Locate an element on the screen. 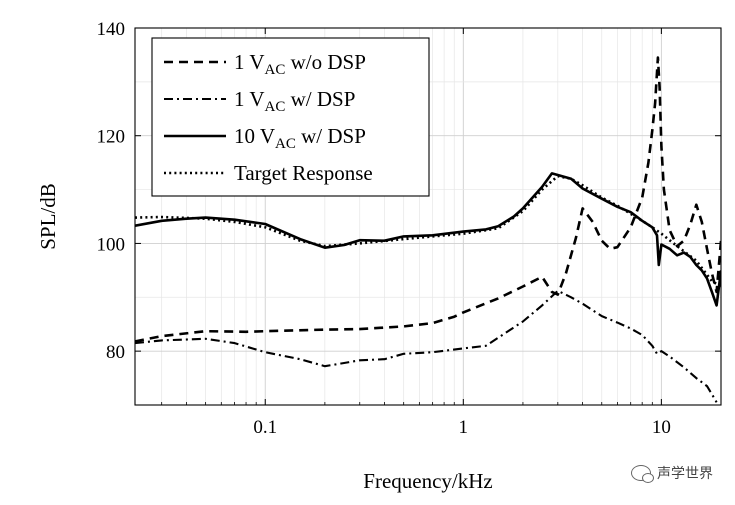  x-tick-label: 0.1 is located at coordinates (265, 427).